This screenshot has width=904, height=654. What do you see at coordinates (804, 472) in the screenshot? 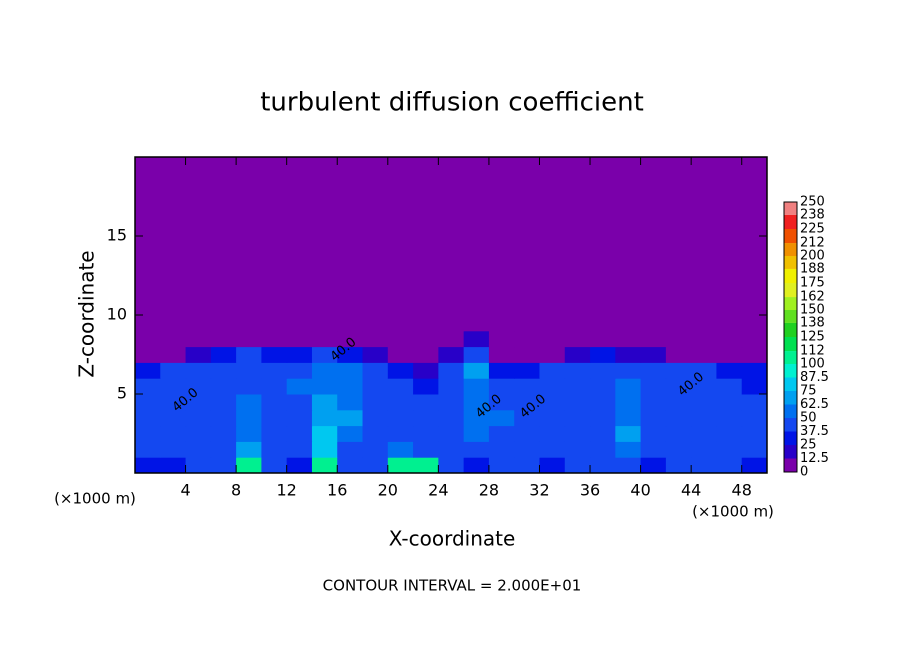
I see `colorbar-label: 0` at bounding box center [804, 472].